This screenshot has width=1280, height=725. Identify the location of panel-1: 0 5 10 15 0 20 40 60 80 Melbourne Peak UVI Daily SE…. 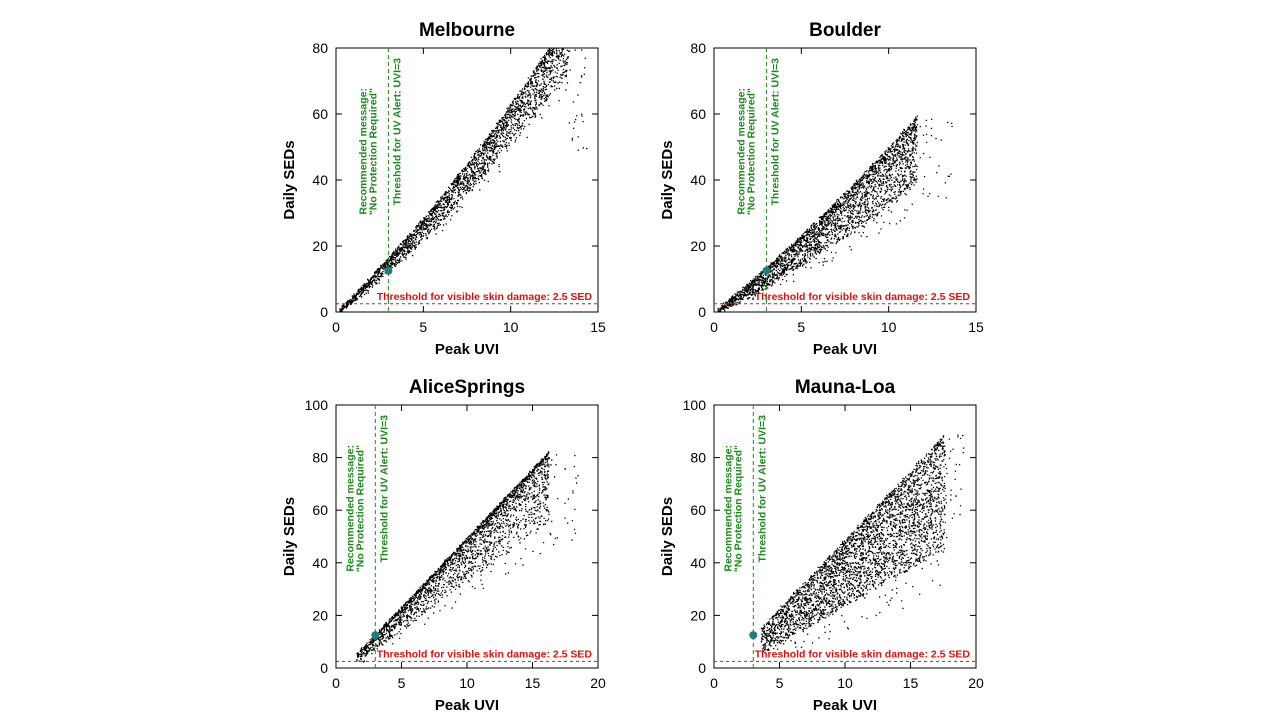
(443, 189).